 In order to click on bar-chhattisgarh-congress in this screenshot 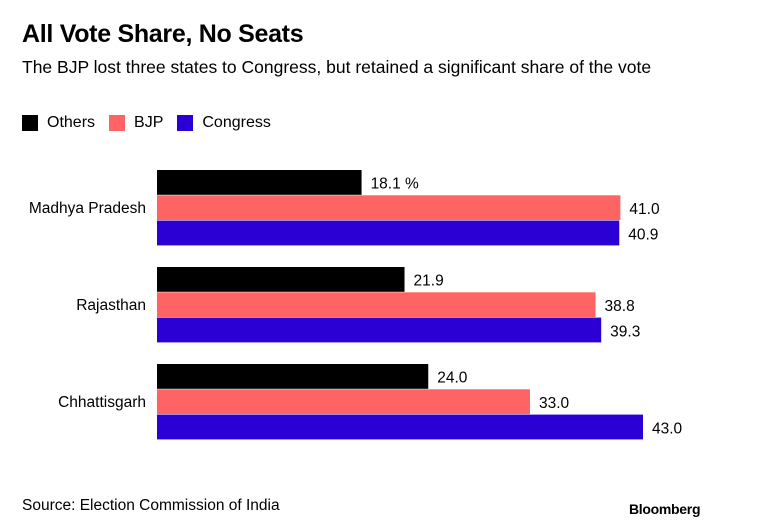, I will do `click(400, 427)`.